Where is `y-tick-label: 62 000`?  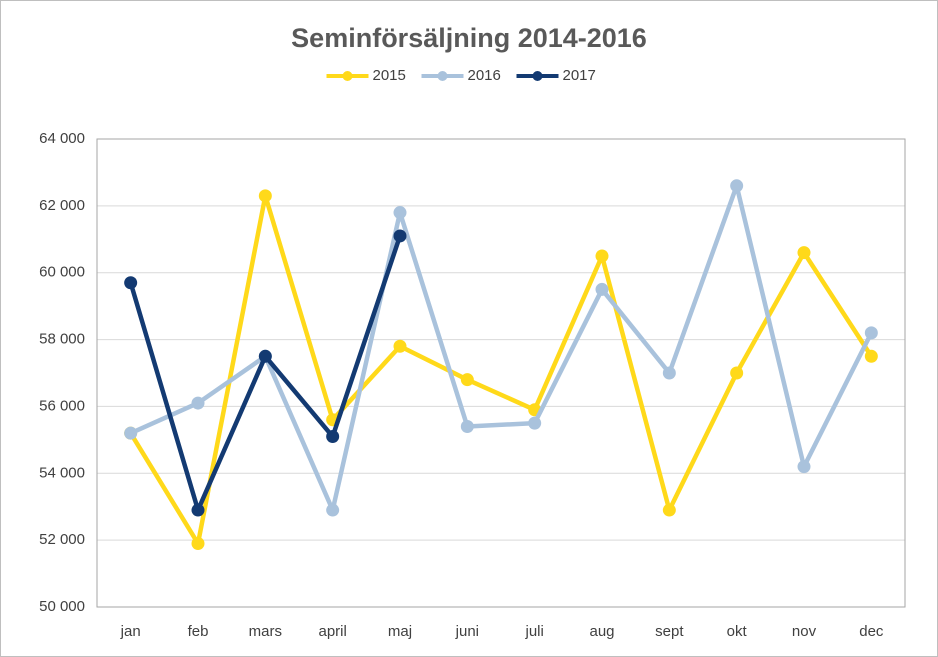
y-tick-label: 62 000 is located at coordinates (62, 205).